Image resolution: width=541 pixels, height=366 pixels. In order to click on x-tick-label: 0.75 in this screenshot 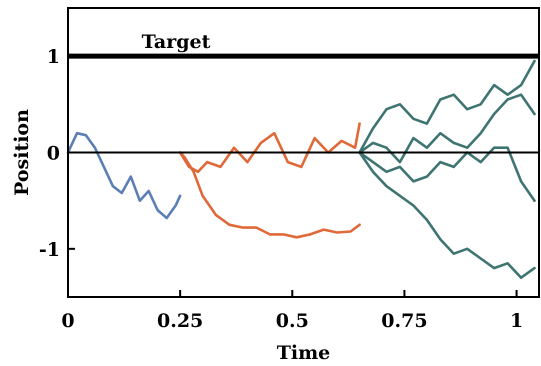, I will do `click(404, 321)`.